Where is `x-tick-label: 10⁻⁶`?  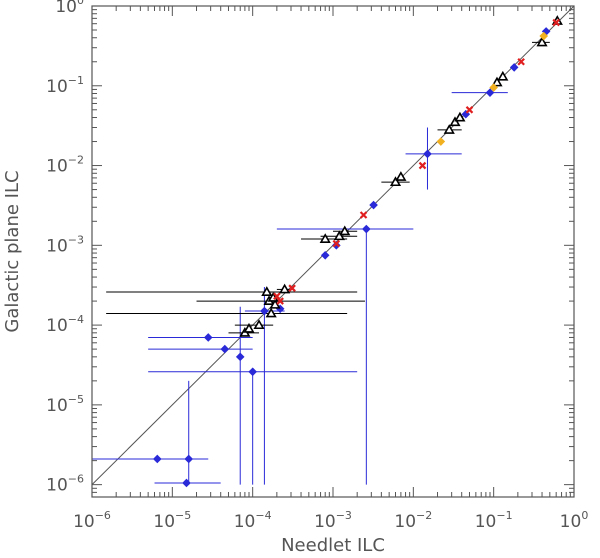 x-tick-label: 10⁻⁶ is located at coordinates (92, 520).